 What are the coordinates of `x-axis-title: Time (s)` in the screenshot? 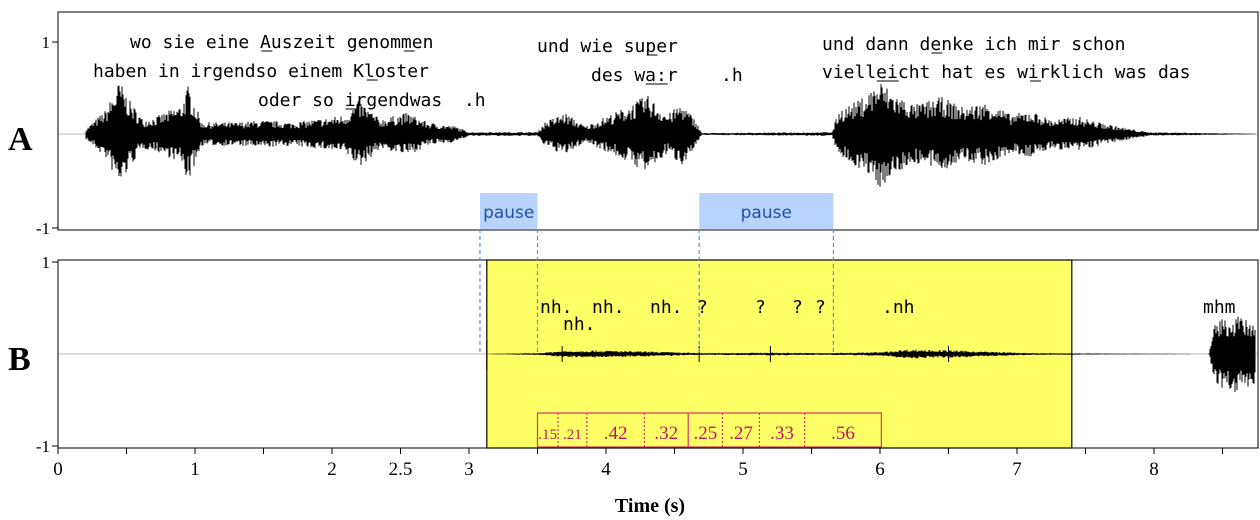 It's located at (650, 506).